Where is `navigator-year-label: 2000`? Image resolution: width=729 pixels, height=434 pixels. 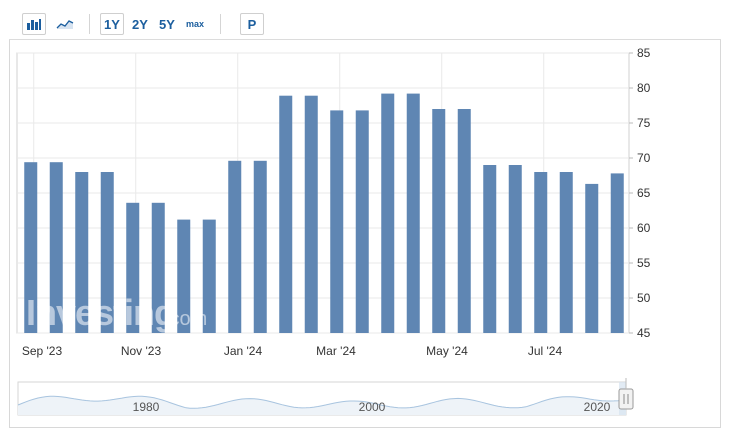
navigator-year-label: 2000 is located at coordinates (372, 407).